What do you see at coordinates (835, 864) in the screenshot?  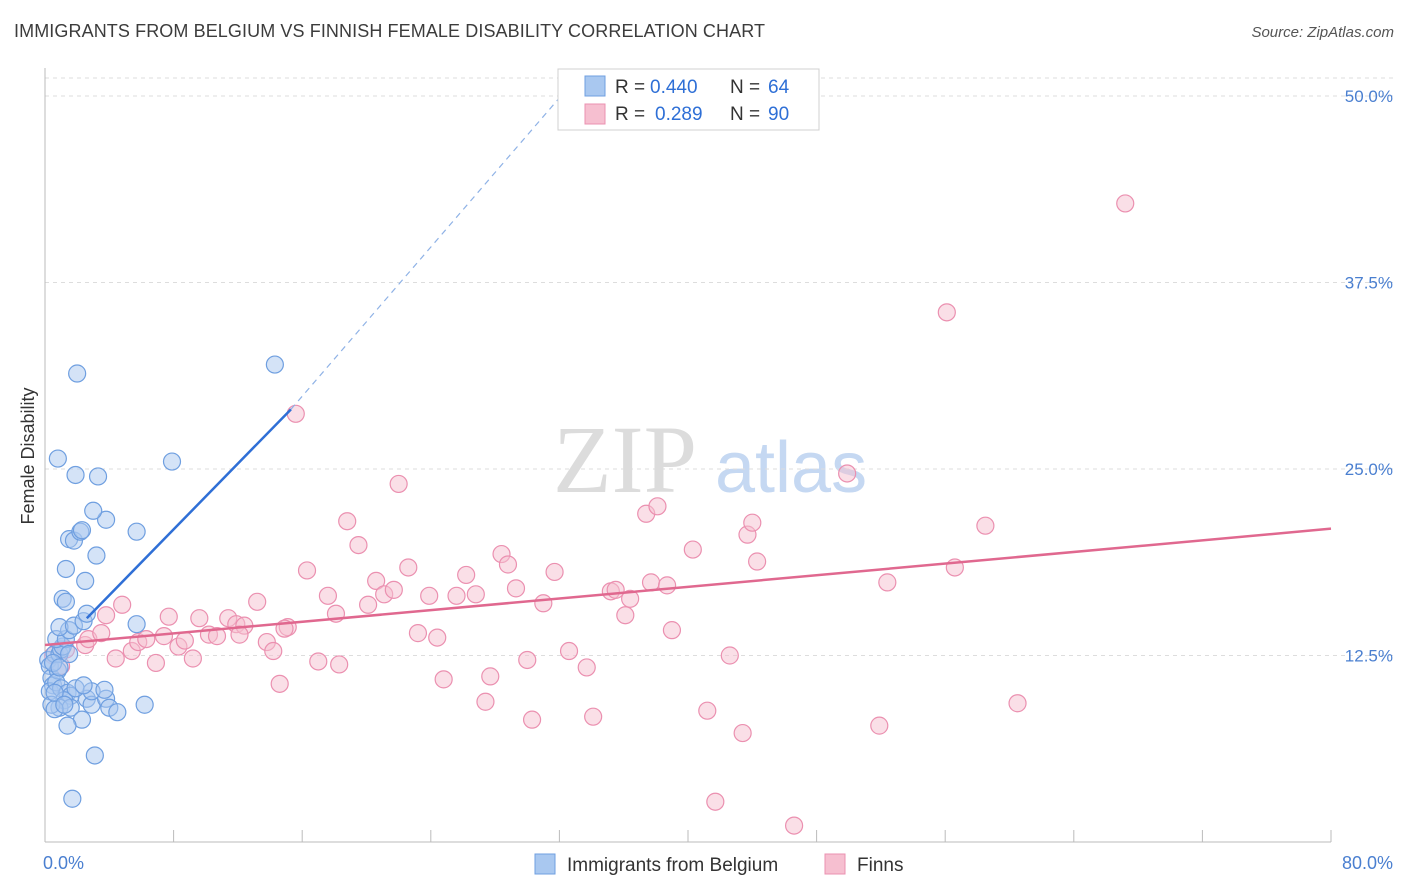 I see `series-legend-swatch-finns` at bounding box center [835, 864].